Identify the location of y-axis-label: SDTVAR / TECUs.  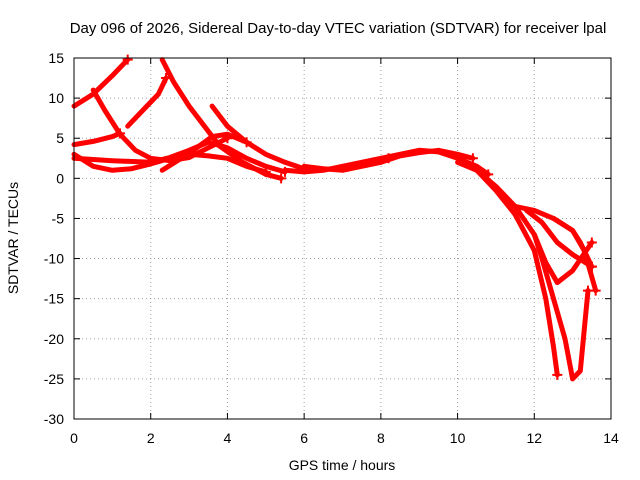
(13, 238).